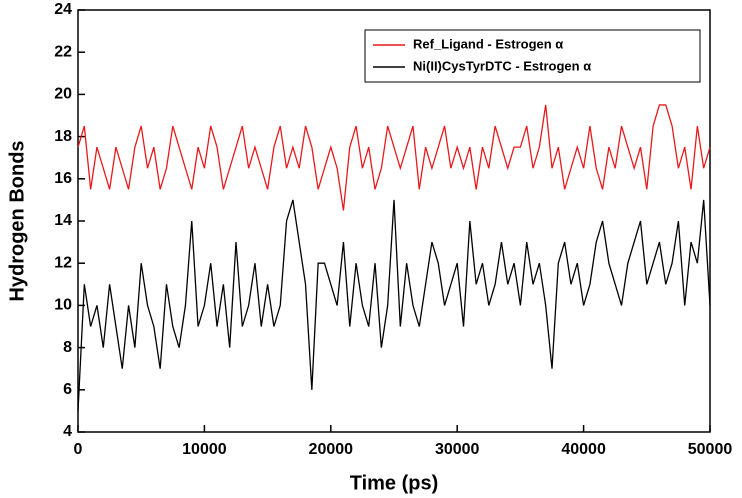 The image size is (742, 498). What do you see at coordinates (67, 389) in the screenshot?
I see `y-tick-label: 6` at bounding box center [67, 389].